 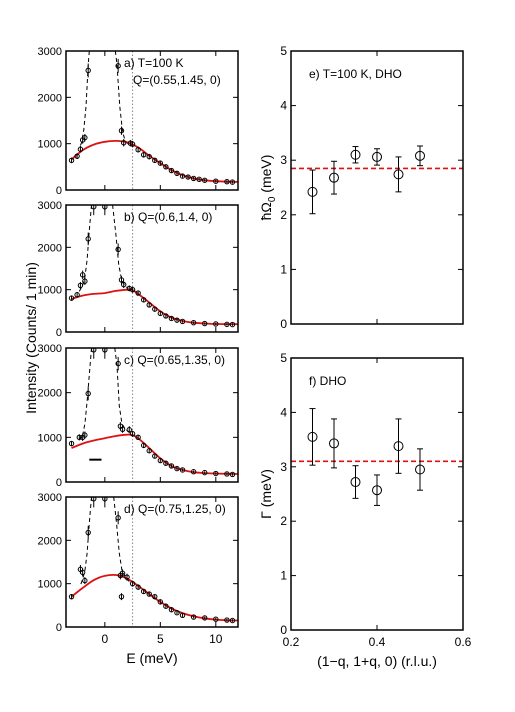 I want to click on y-tick-label-d: 0, so click(x=59, y=628).